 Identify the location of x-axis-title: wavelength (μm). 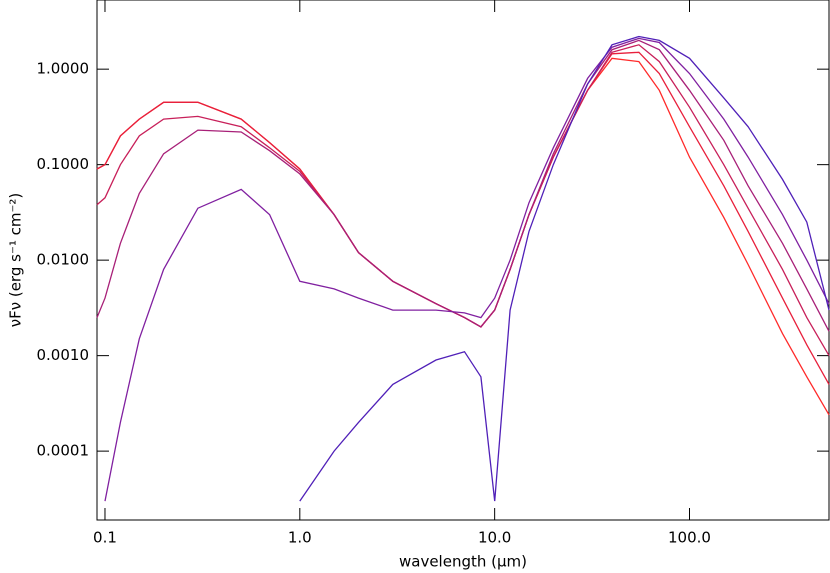
(463, 562).